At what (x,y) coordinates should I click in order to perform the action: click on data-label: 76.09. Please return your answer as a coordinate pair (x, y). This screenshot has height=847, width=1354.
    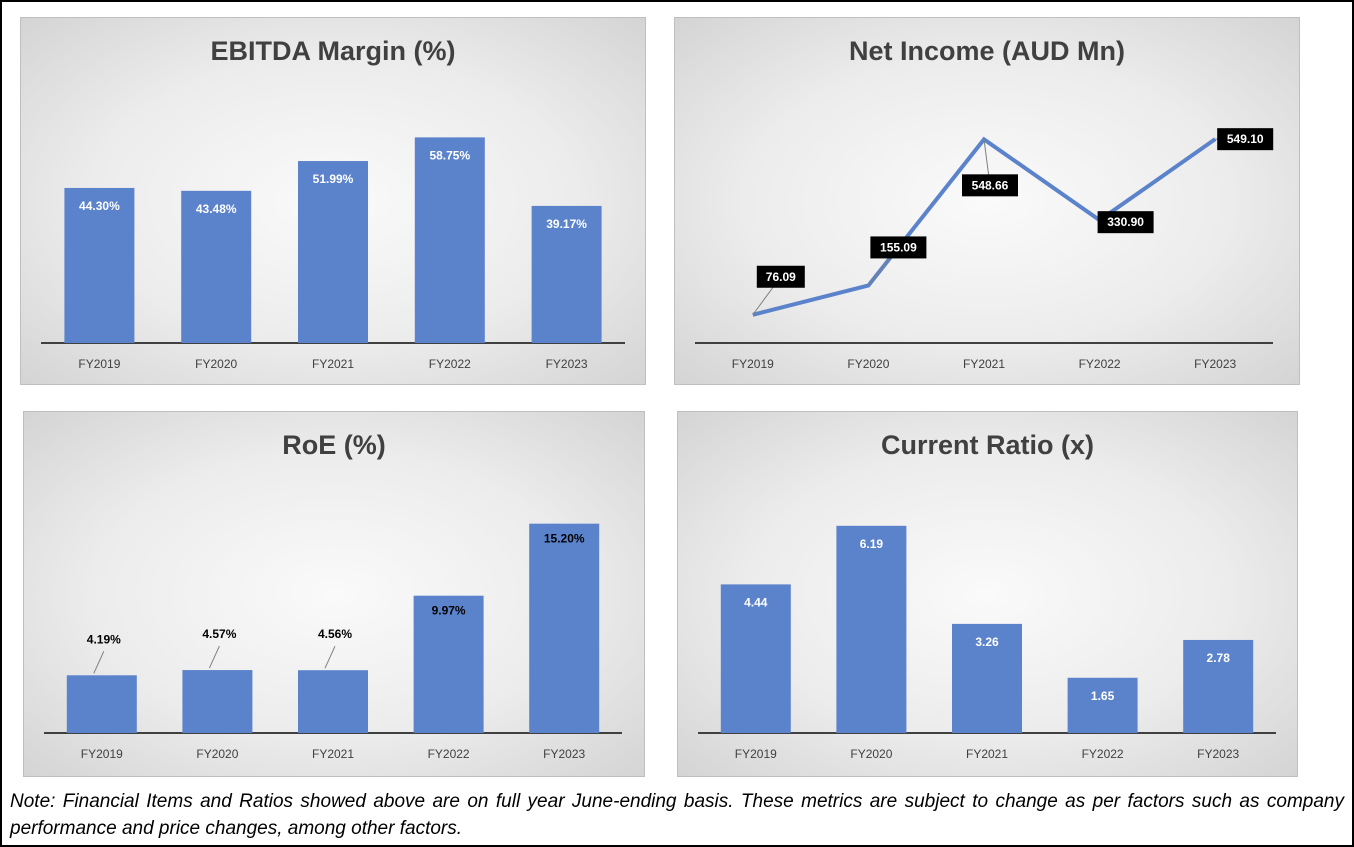
    Looking at the image, I should click on (781, 277).